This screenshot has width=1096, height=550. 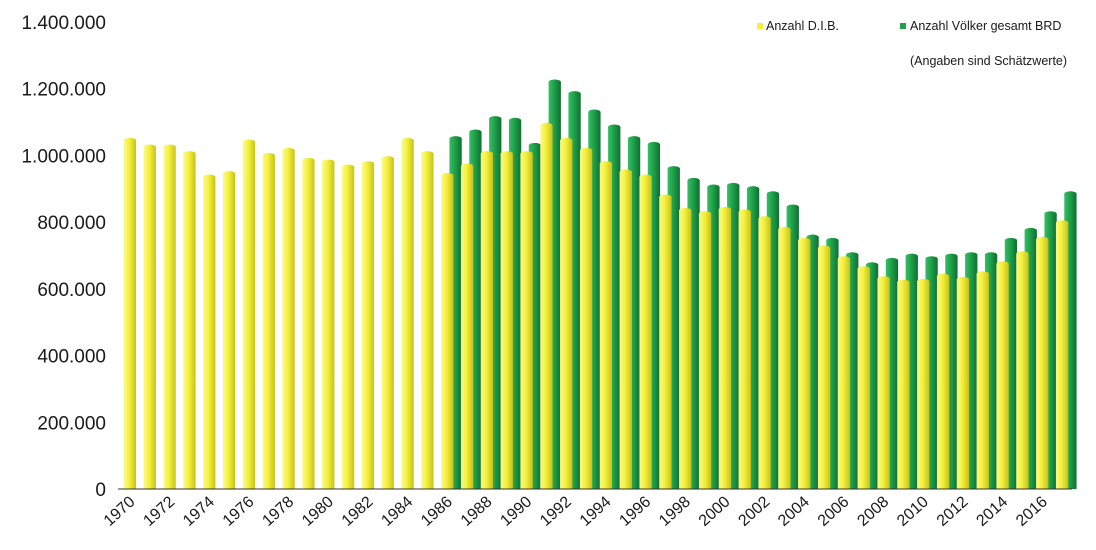 I want to click on y-tick-label: 400.000, so click(x=71, y=357).